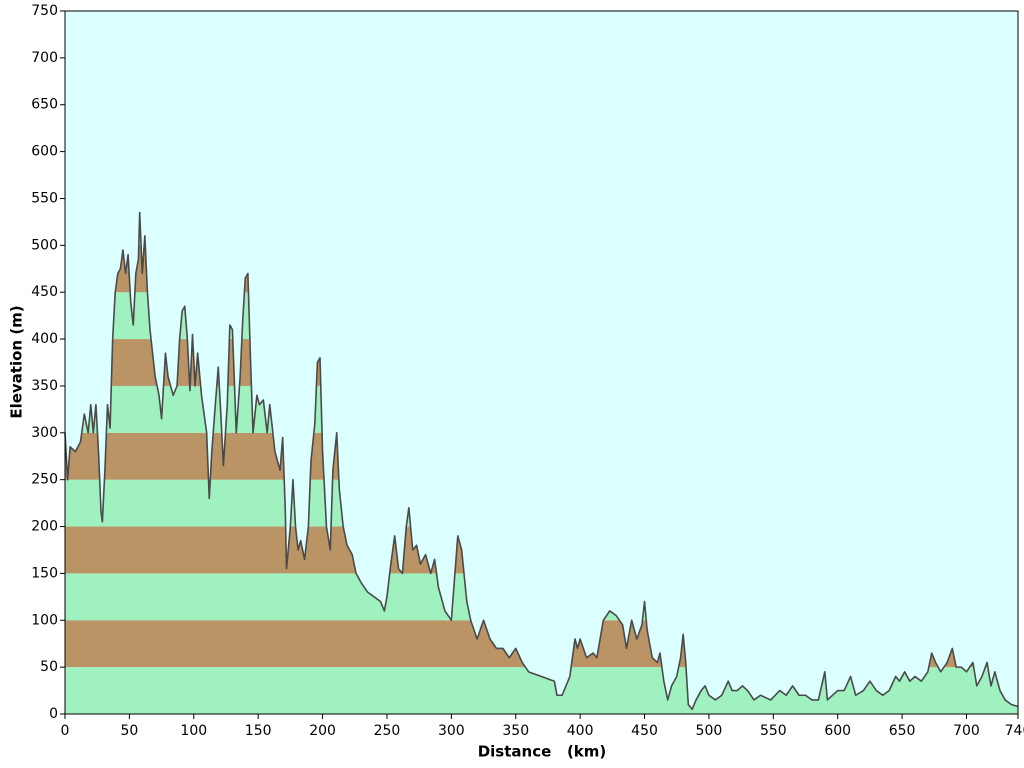 The image size is (1024, 768). Describe the element at coordinates (65, 731) in the screenshot. I see `x-tick-label: 0` at that location.